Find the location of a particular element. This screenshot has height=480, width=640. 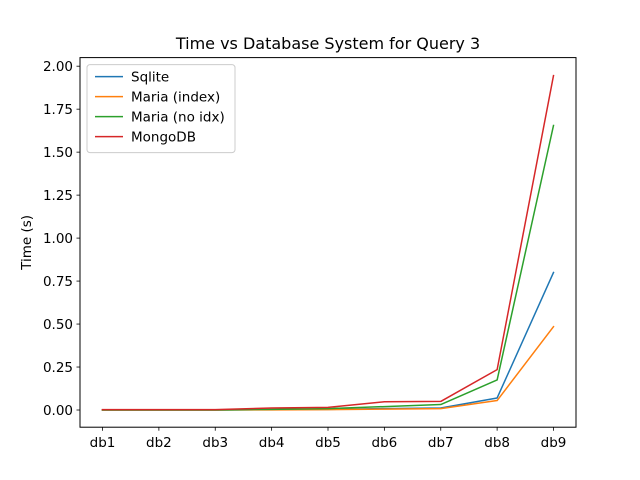

x-tick-label: db9 is located at coordinates (554, 443).